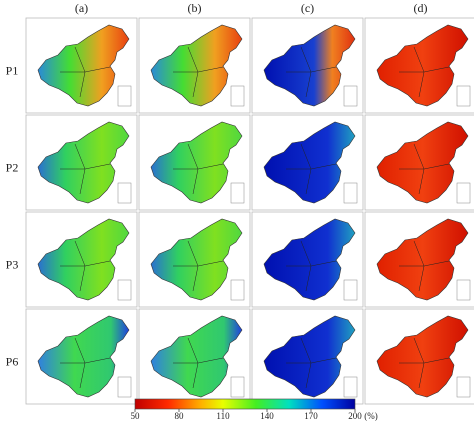 The width and height of the screenshot is (474, 424). Describe the element at coordinates (81, 8) in the screenshot. I see `column-label: (a)` at that location.